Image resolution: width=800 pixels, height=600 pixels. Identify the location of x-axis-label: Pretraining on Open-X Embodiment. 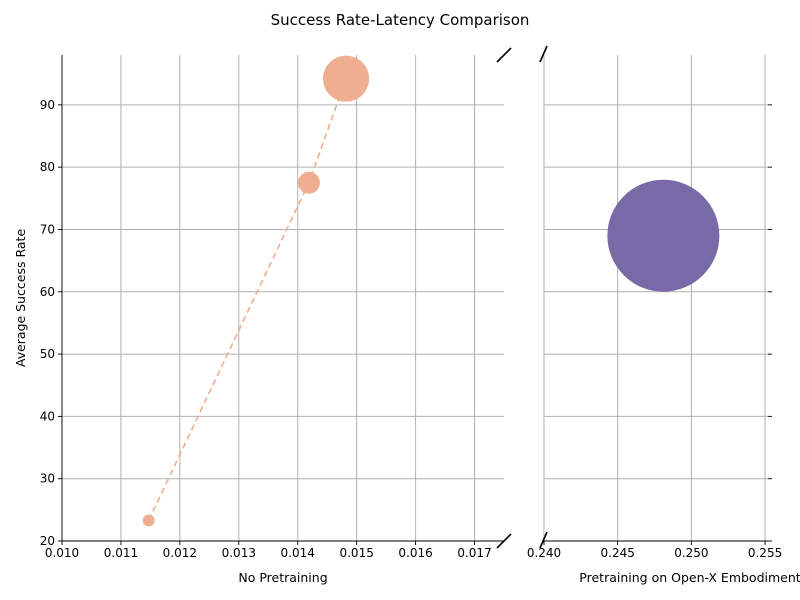
(689, 577).